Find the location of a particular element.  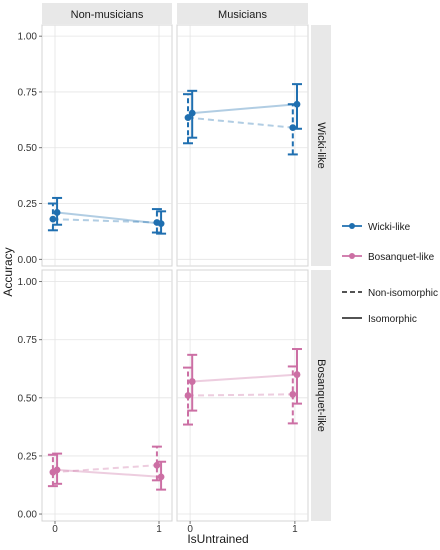

facet-label-row-1: Bosanquet-like is located at coordinates (321, 395).